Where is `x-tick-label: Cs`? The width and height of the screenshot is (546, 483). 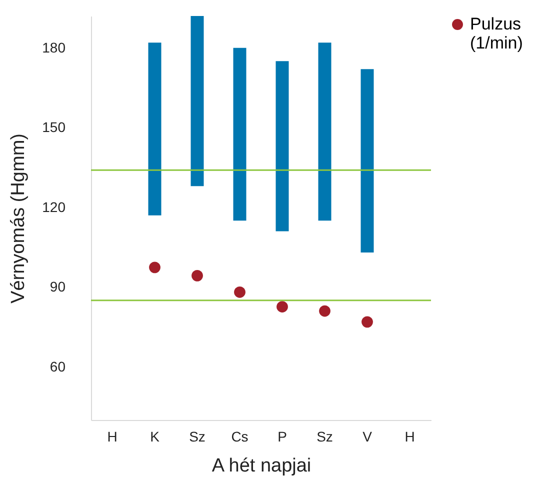 x-tick-label: Cs is located at coordinates (239, 436).